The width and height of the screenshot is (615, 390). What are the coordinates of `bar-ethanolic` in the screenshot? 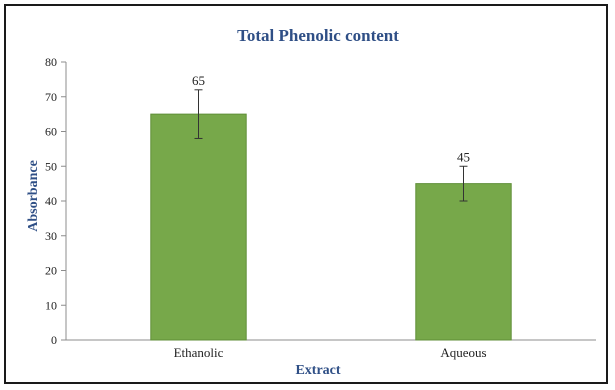 It's located at (198, 227).